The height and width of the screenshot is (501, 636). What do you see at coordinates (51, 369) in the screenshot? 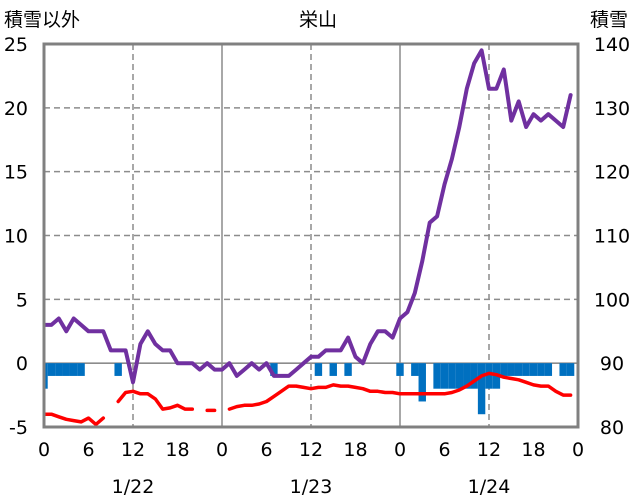
I see `bar-h01` at bounding box center [51, 369].